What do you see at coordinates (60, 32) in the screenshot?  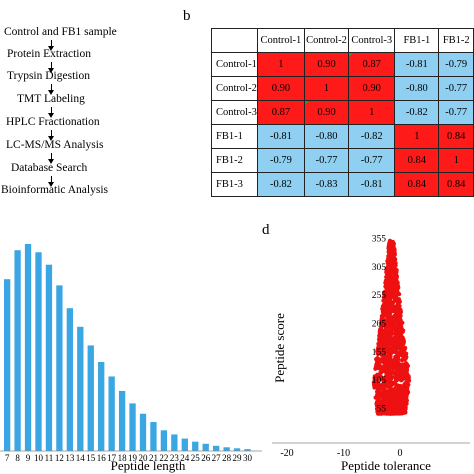 I see `workflow-step-sample: Control and FB1 sample` at bounding box center [60, 32].